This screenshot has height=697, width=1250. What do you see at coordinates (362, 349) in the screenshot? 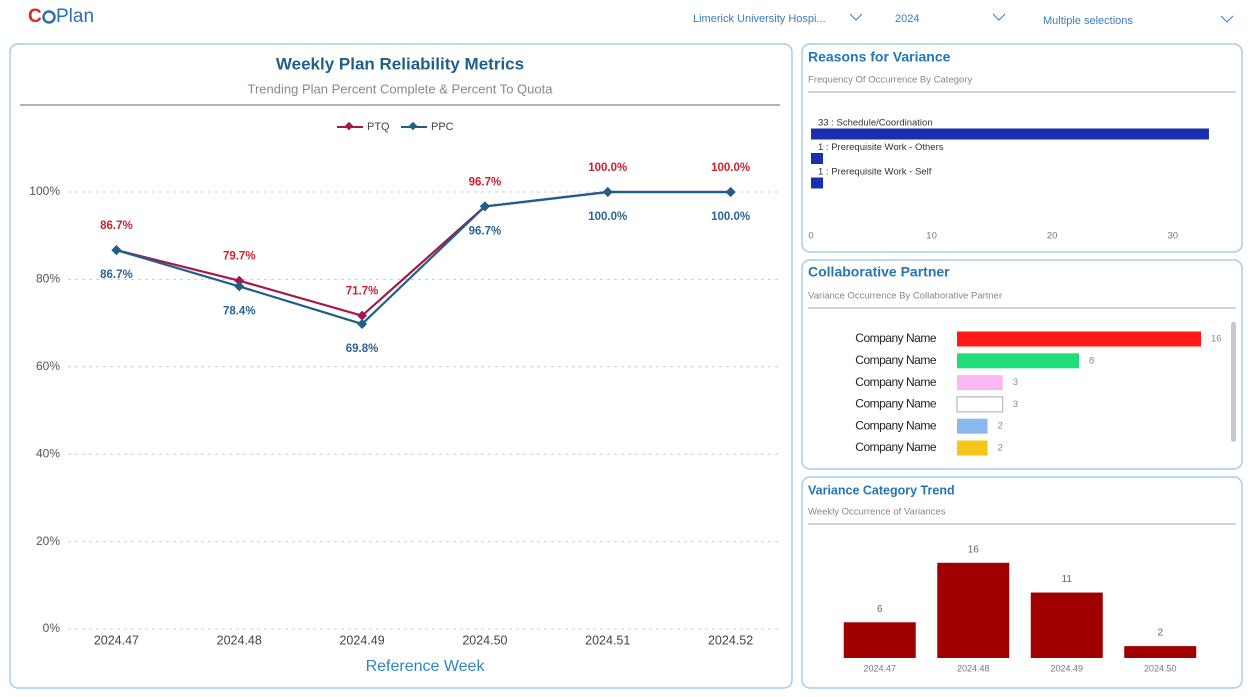
I see `data-label: 69.8%` at bounding box center [362, 349].